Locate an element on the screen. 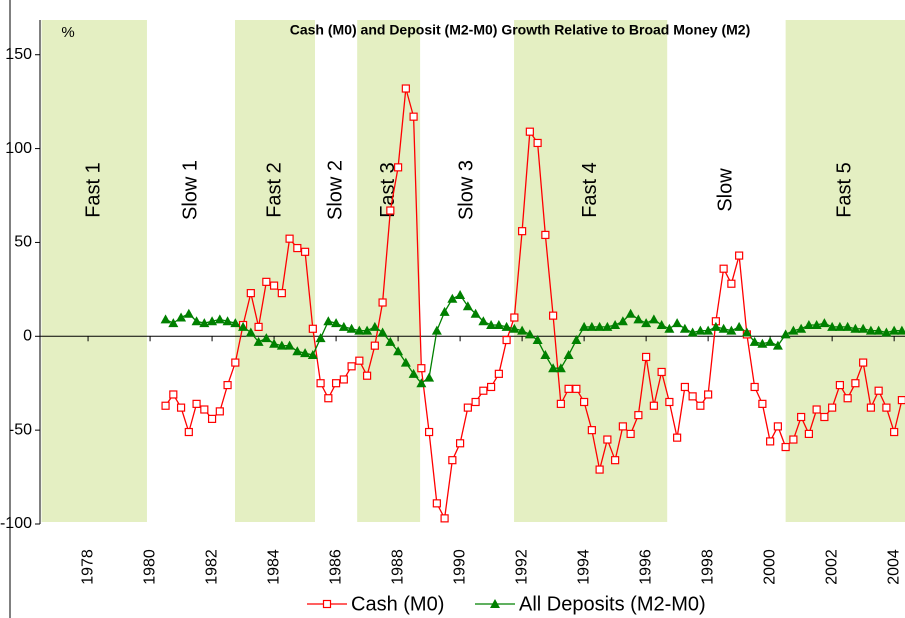 This screenshot has height=618, width=905. x-tick-label: 1996 is located at coordinates (645, 567).